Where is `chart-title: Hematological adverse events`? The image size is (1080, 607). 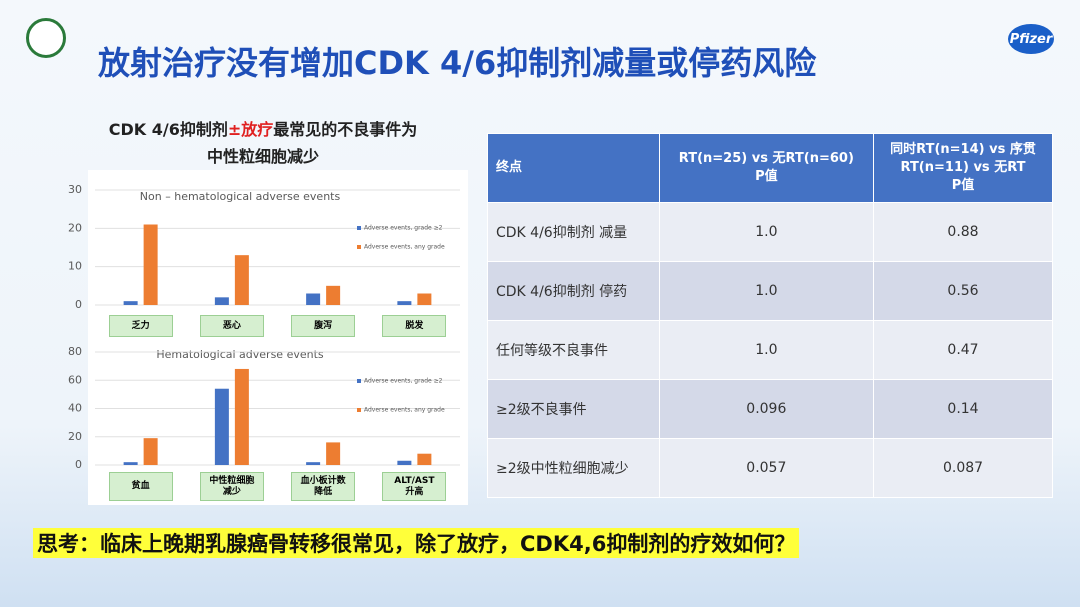
chart-title: Hematological adverse events is located at coordinates (240, 354).